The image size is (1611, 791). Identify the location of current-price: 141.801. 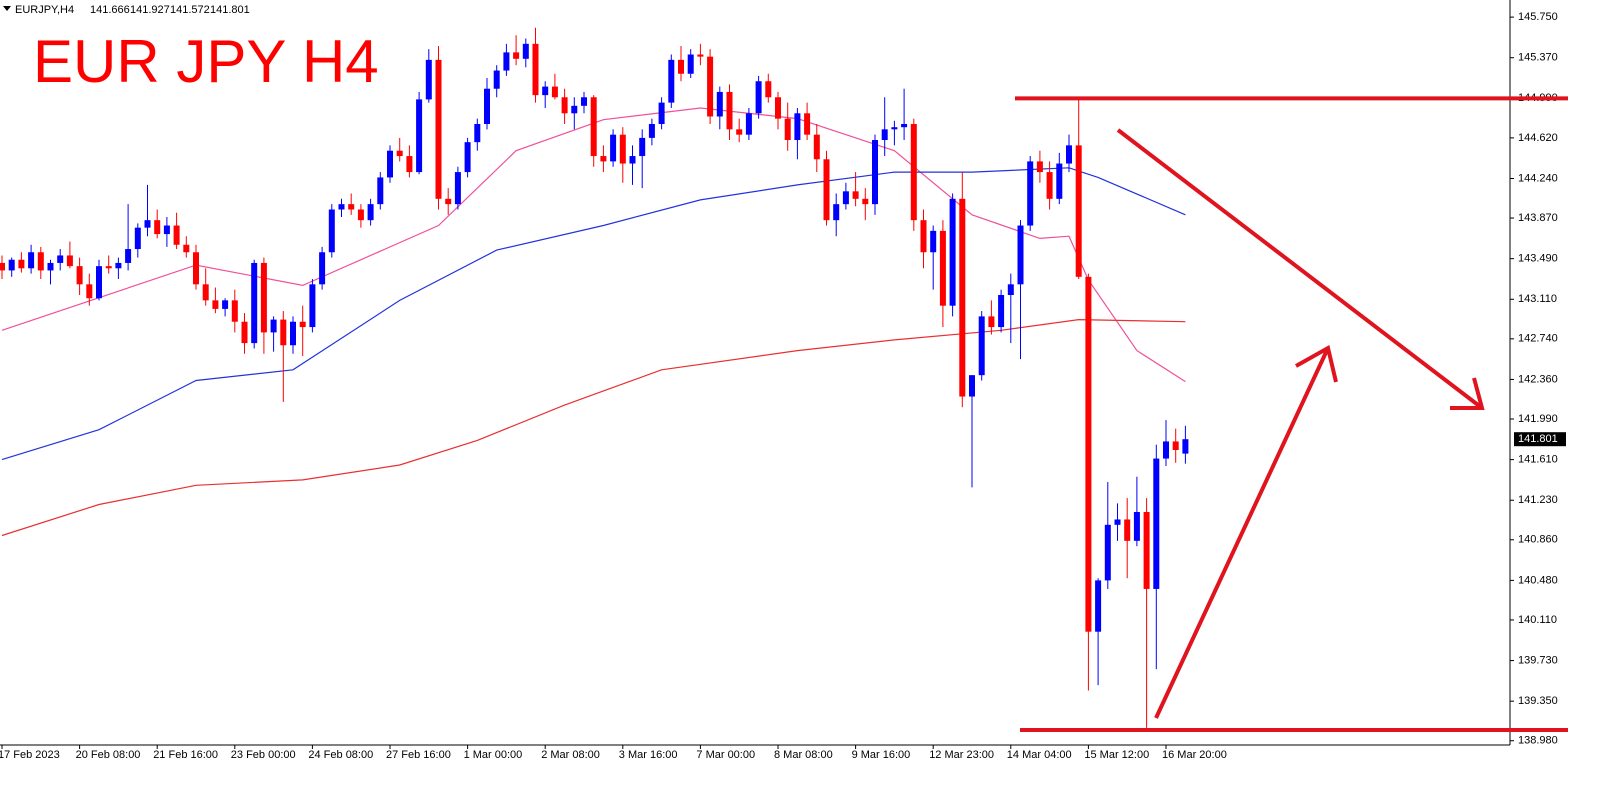
(1538, 439).